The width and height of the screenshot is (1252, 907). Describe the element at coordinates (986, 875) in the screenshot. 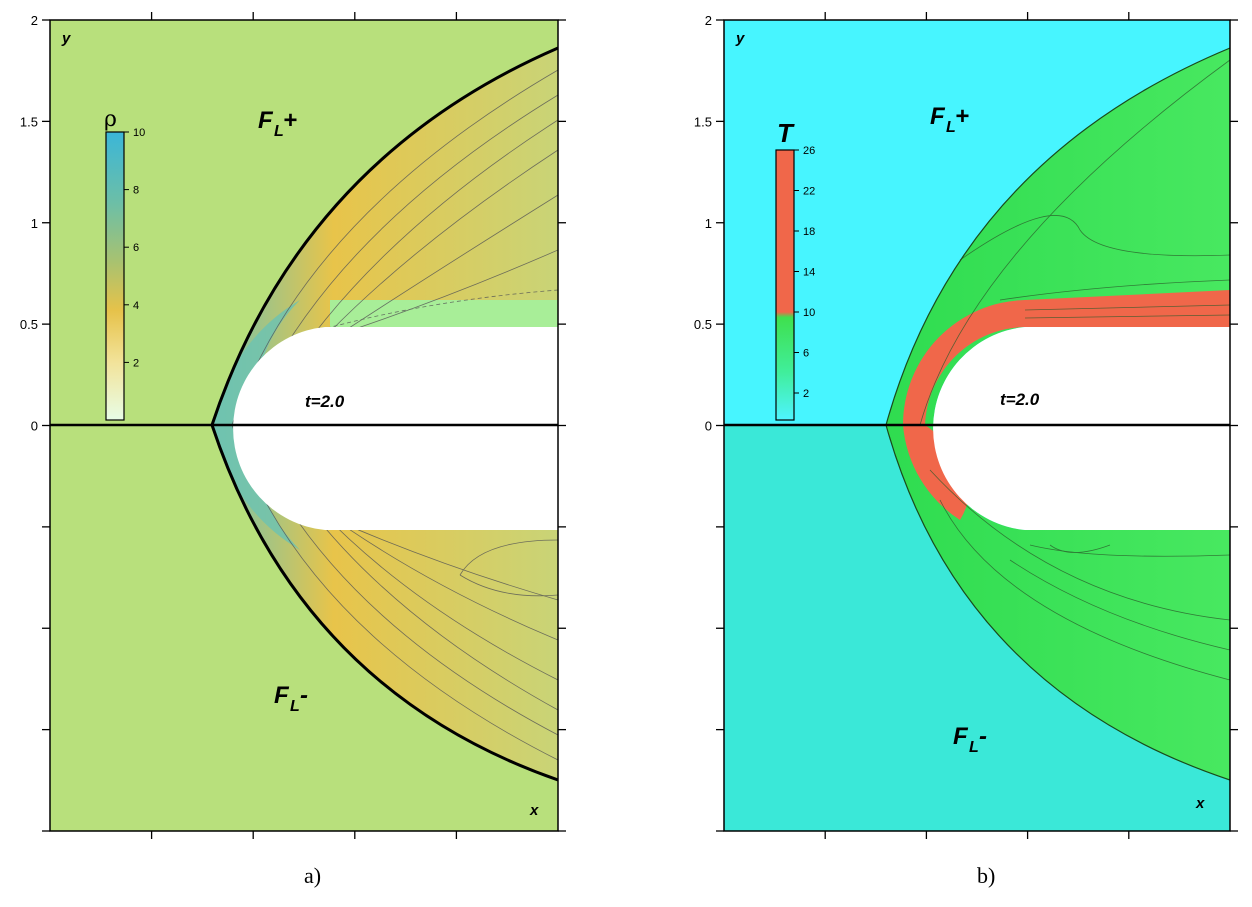

I see `panel-caption: b)` at that location.